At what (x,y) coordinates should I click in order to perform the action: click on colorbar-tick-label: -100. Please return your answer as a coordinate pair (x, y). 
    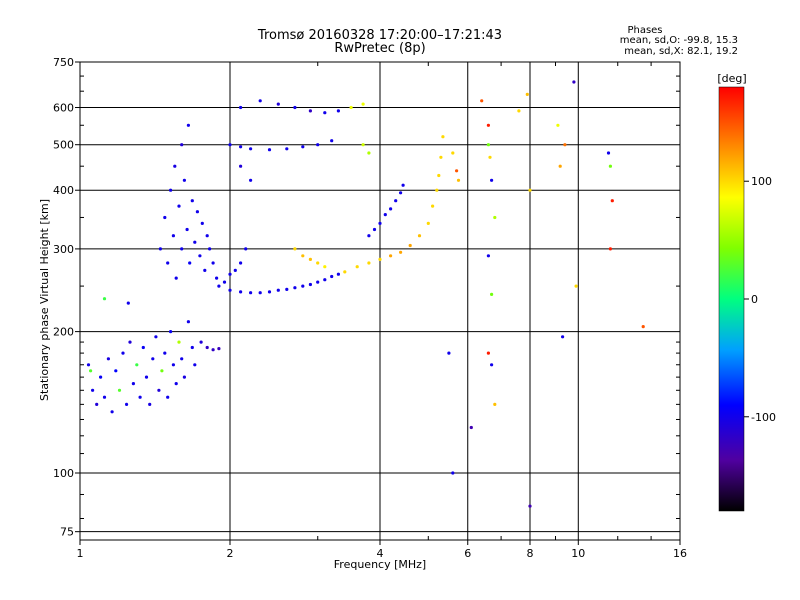
    Looking at the image, I should click on (763, 417).